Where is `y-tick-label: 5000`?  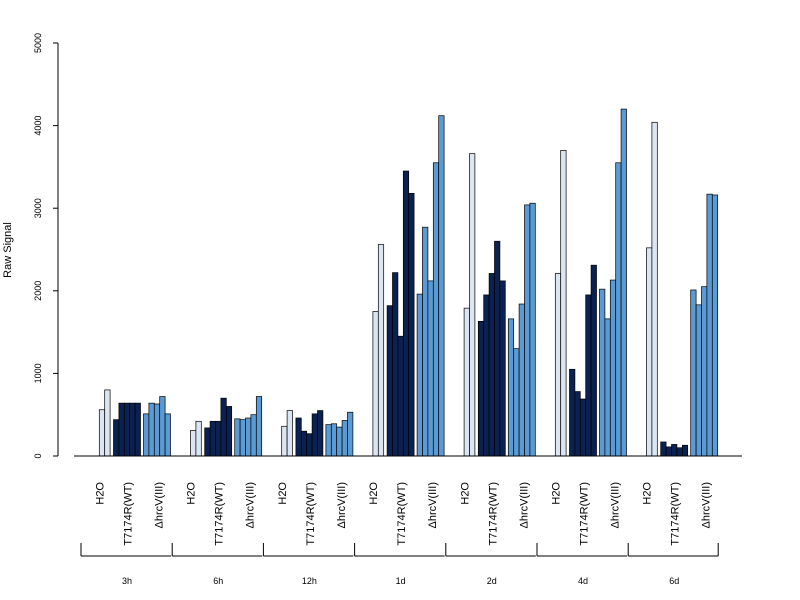 y-tick-label: 5000 is located at coordinates (38, 43).